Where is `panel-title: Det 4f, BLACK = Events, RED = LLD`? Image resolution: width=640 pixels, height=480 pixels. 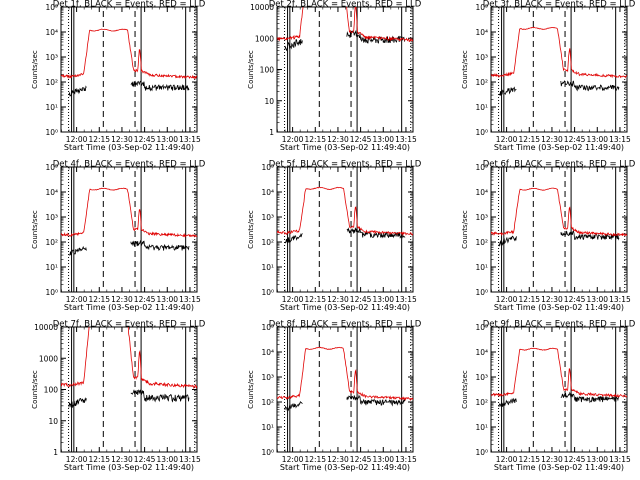 panel-title: Det 4f, BLACK = Events, RED = LLD is located at coordinates (129, 165).